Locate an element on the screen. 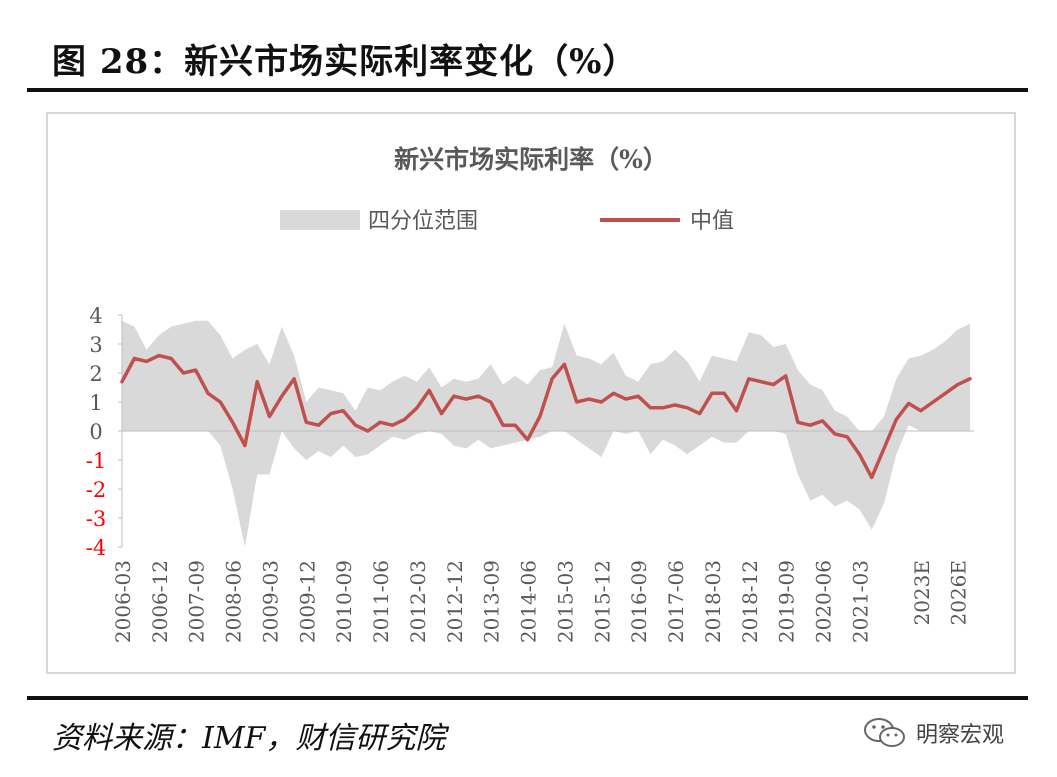 This screenshot has width=1057, height=777. watermark-text: 明察宏观 is located at coordinates (960, 735).